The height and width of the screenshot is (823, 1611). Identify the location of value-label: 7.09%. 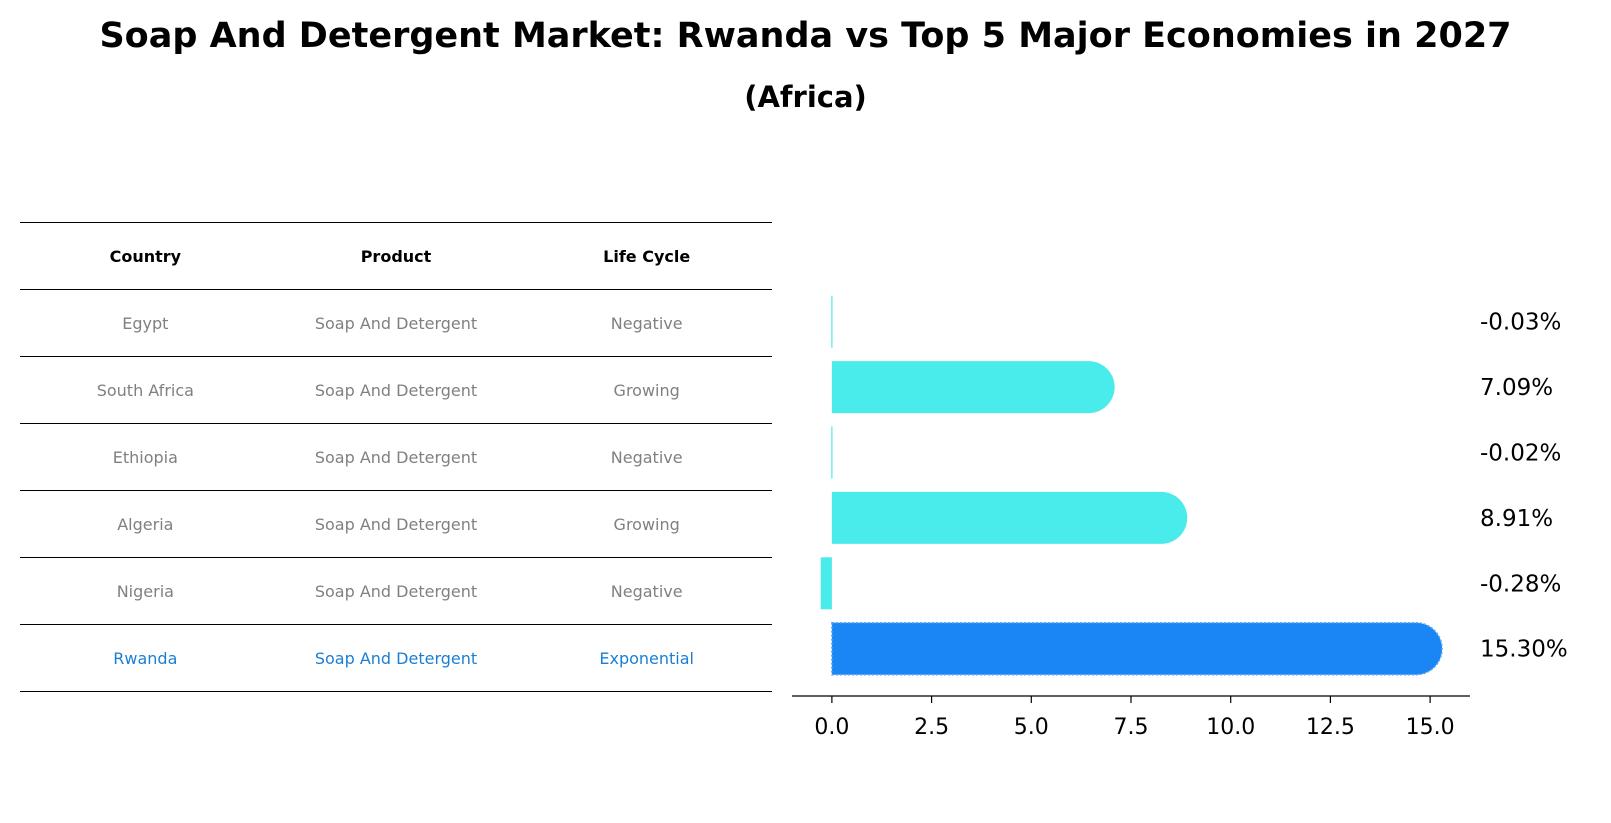
(1516, 388).